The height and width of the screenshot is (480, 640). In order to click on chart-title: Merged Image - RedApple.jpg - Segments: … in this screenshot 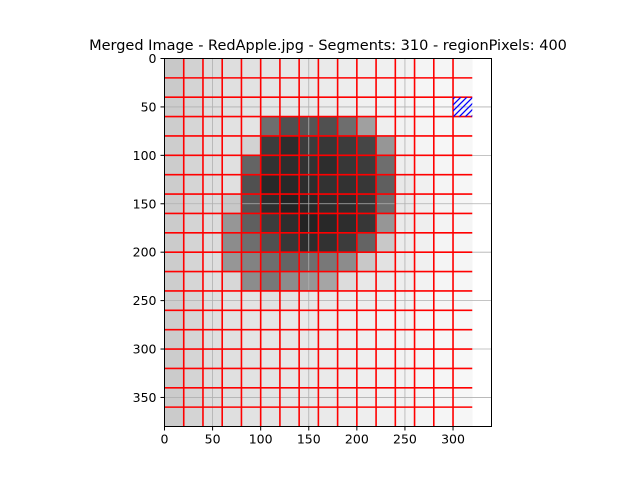, I will do `click(328, 46)`.